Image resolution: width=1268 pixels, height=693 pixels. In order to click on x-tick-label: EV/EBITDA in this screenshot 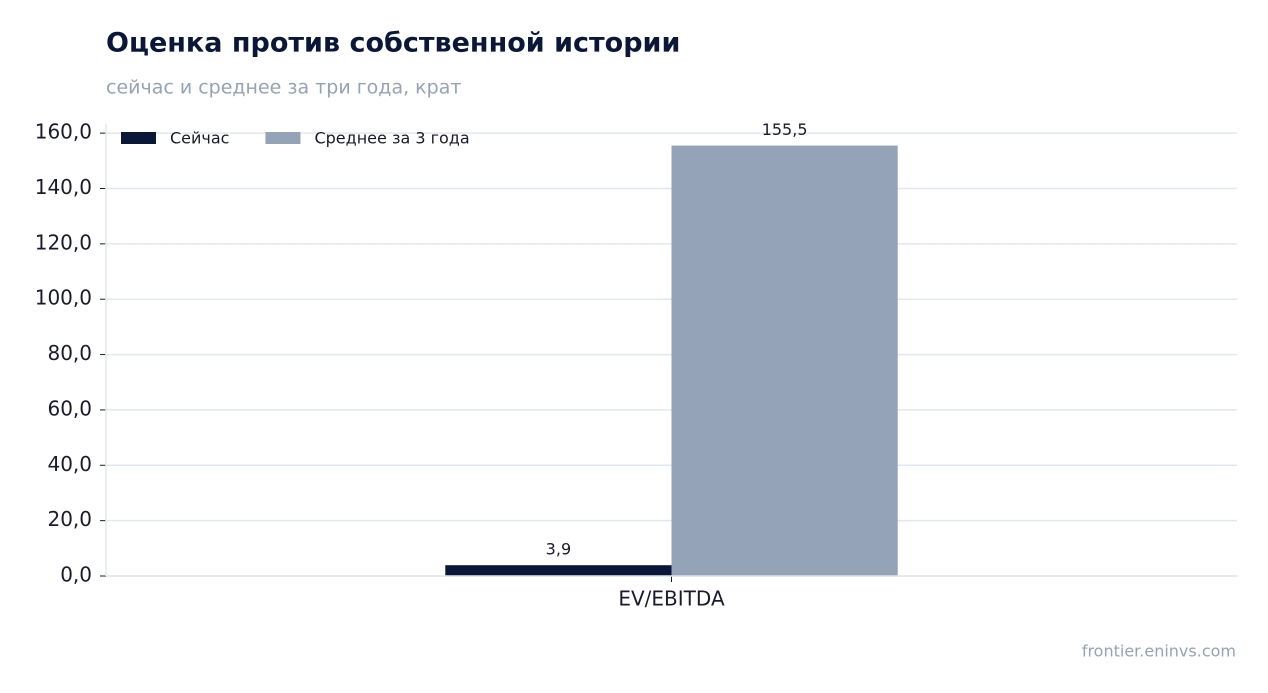, I will do `click(671, 599)`.